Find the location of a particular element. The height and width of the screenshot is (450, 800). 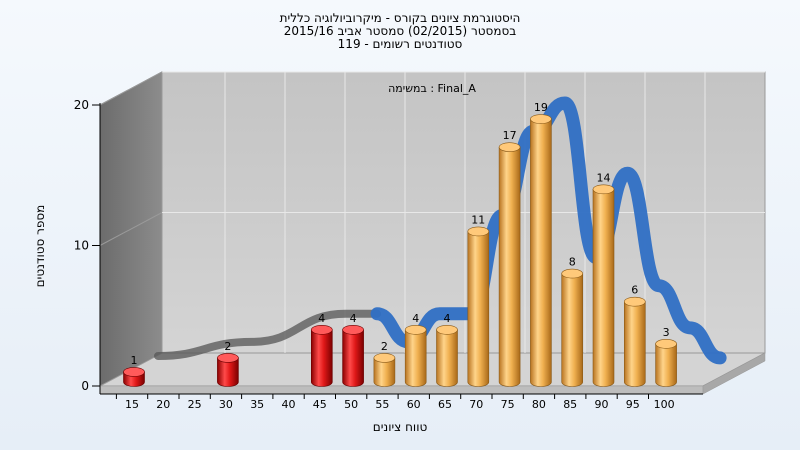

bar-55: 2 is located at coordinates (384, 363).